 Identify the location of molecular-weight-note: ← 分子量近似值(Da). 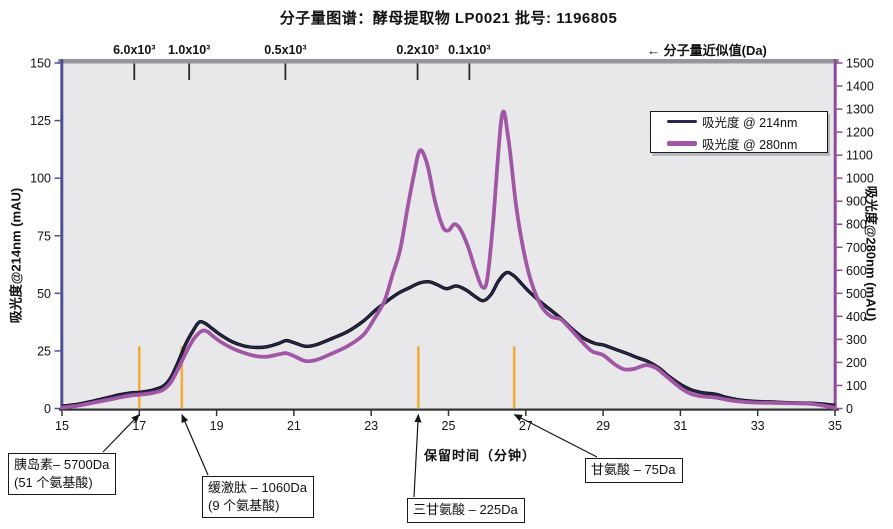
(707, 50).